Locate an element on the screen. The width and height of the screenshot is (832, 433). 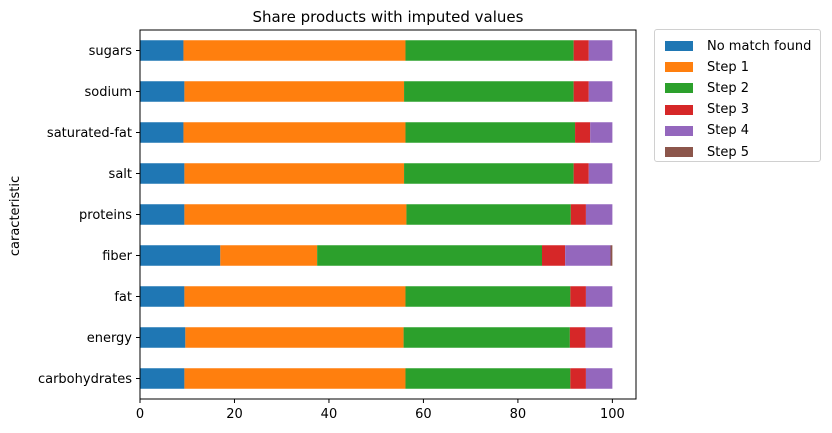
x-tick-label: 60 is located at coordinates (423, 414).